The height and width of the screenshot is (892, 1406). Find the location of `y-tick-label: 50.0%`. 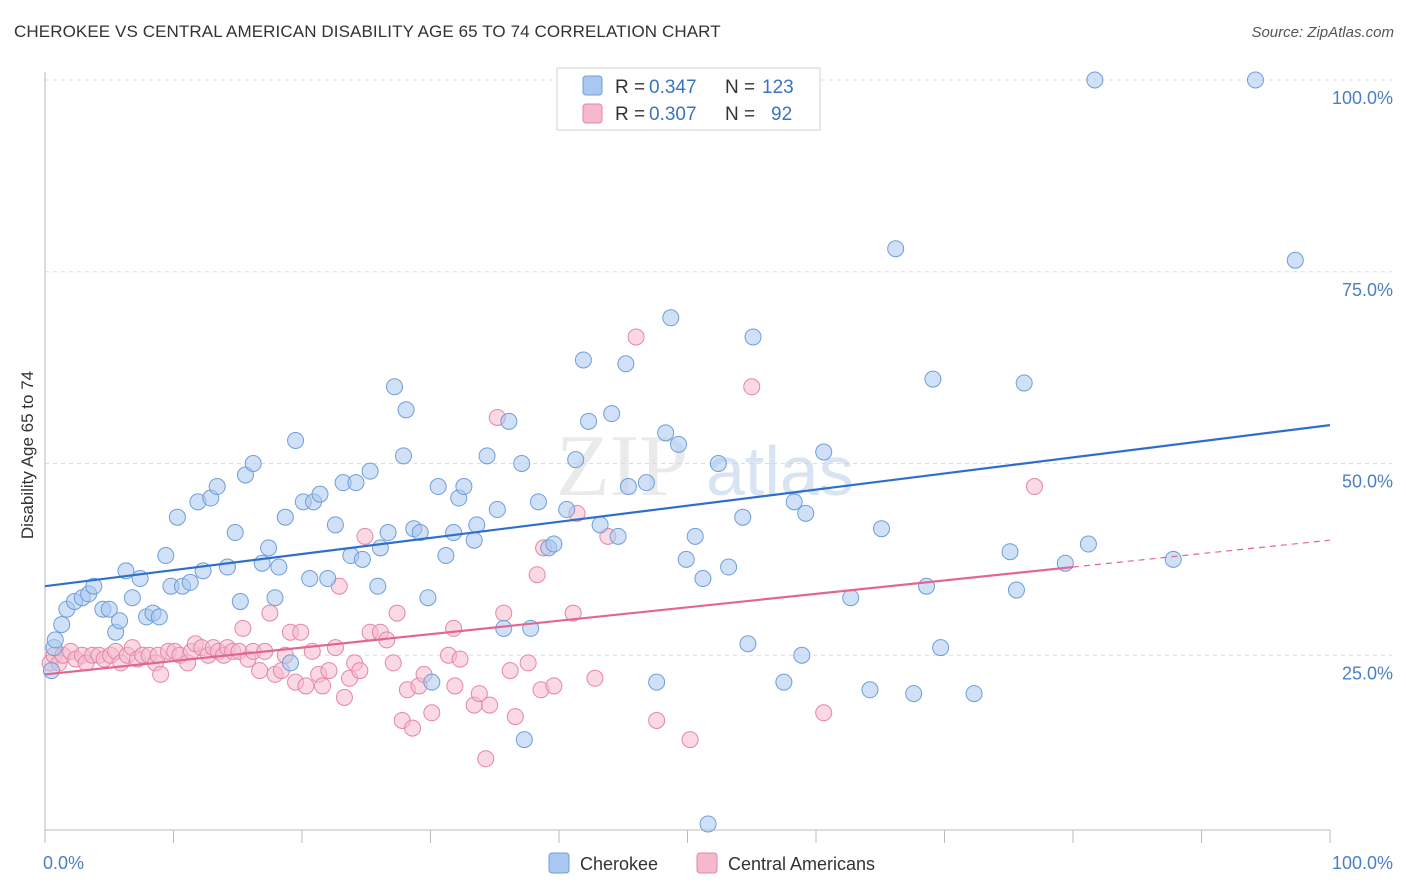

y-tick-label: 50.0% is located at coordinates (1367, 482).